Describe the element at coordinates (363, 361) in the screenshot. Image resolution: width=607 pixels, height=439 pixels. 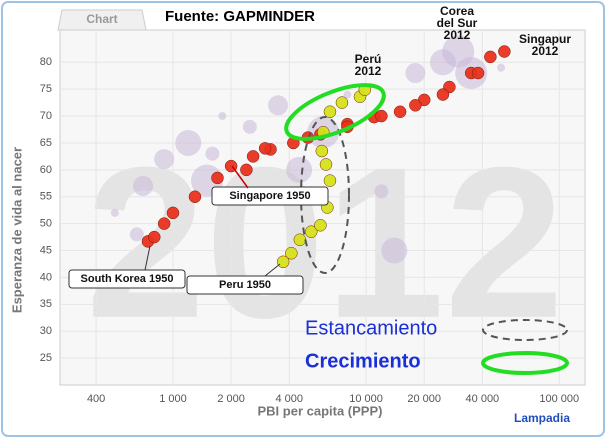
I see `legend-label: Crecimiento` at that location.